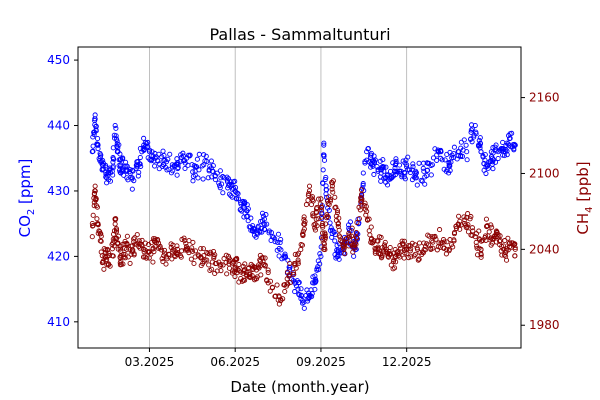 Image resolution: width=600 pixels, height=400 pixels. I want to click on y-tick-label: 430, so click(58, 191).